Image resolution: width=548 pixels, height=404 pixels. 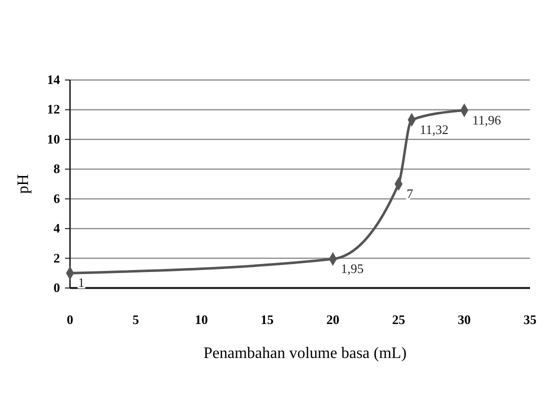 What do you see at coordinates (136, 319) in the screenshot?
I see `x-tick-label: 5` at bounding box center [136, 319].